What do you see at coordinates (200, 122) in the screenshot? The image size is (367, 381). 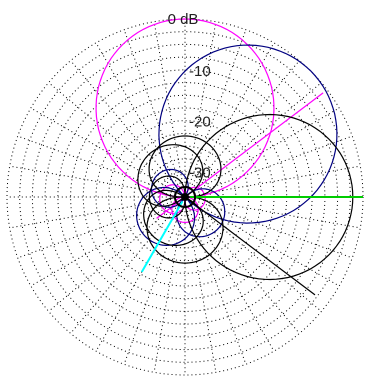 I see `ring-tick-label-2: -20` at bounding box center [200, 122].